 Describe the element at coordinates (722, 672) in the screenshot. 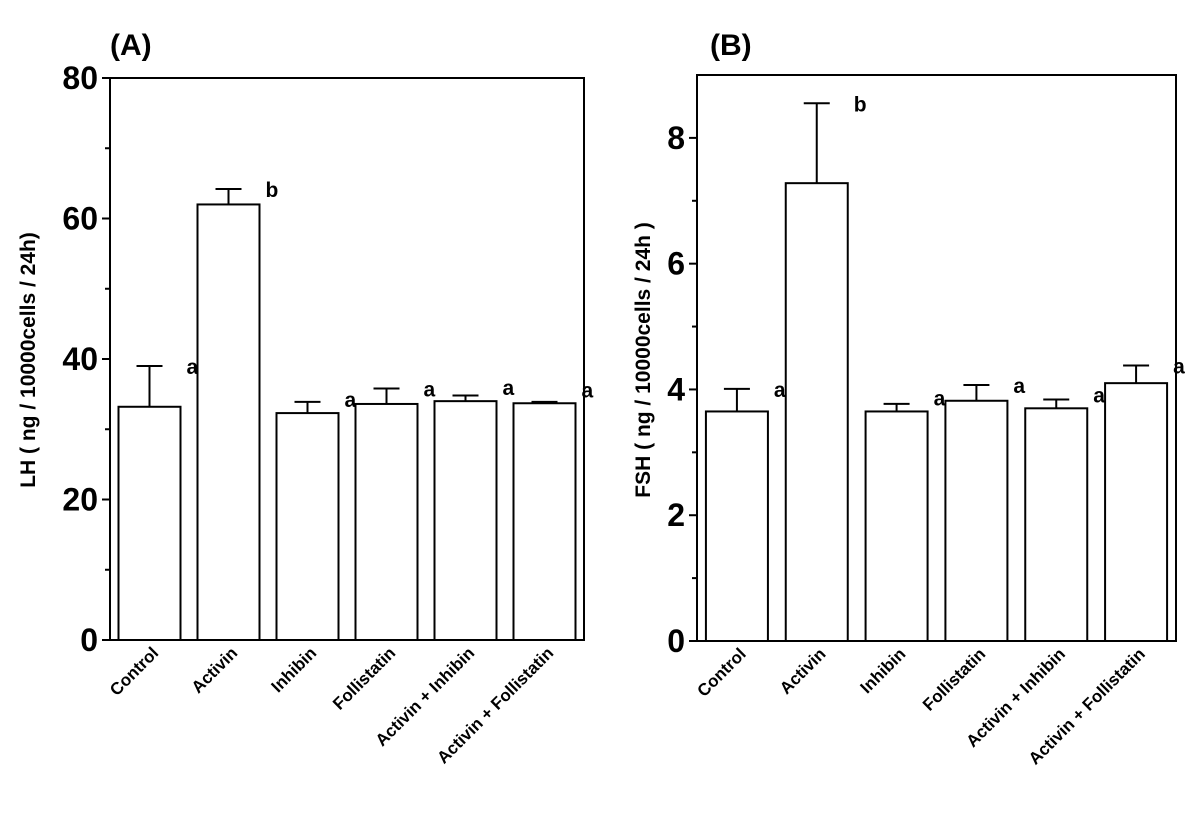

I see `panel-b-x-tick-label: Control` at that location.